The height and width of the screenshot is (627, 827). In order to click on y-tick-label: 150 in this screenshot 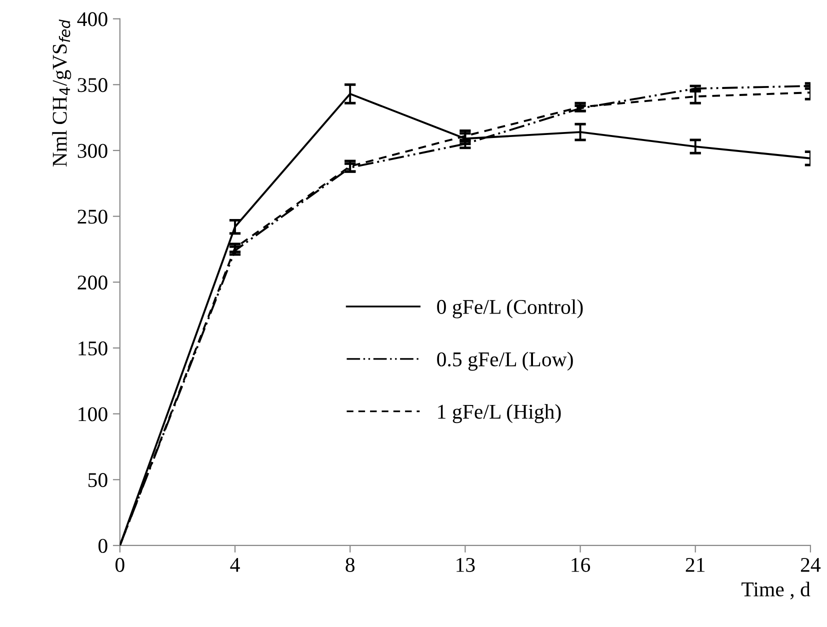, I will do `click(93, 348)`.